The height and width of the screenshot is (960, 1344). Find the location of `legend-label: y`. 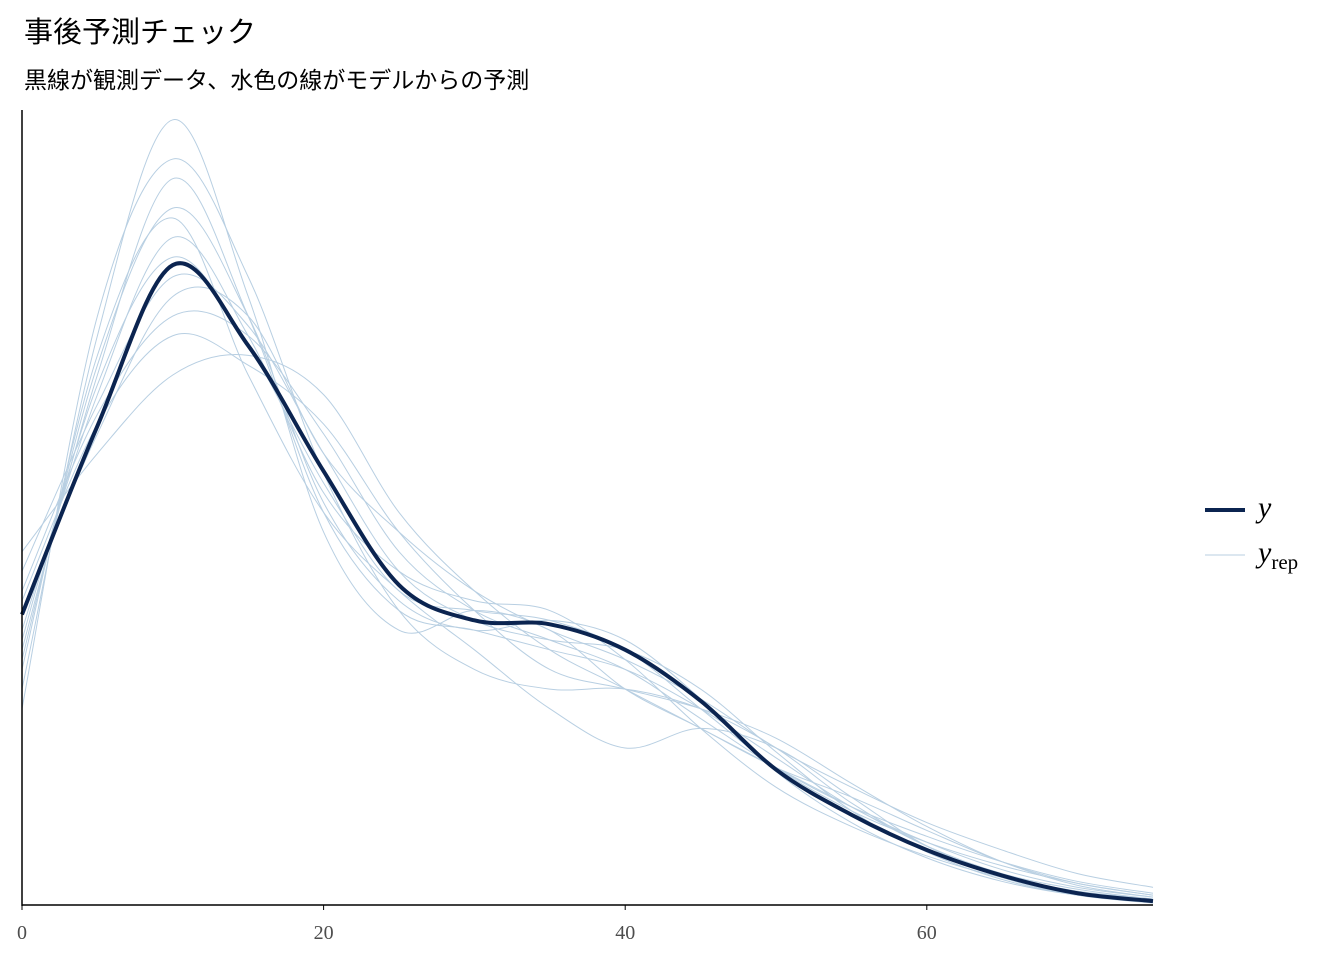

legend-label: y is located at coordinates (1263, 507).